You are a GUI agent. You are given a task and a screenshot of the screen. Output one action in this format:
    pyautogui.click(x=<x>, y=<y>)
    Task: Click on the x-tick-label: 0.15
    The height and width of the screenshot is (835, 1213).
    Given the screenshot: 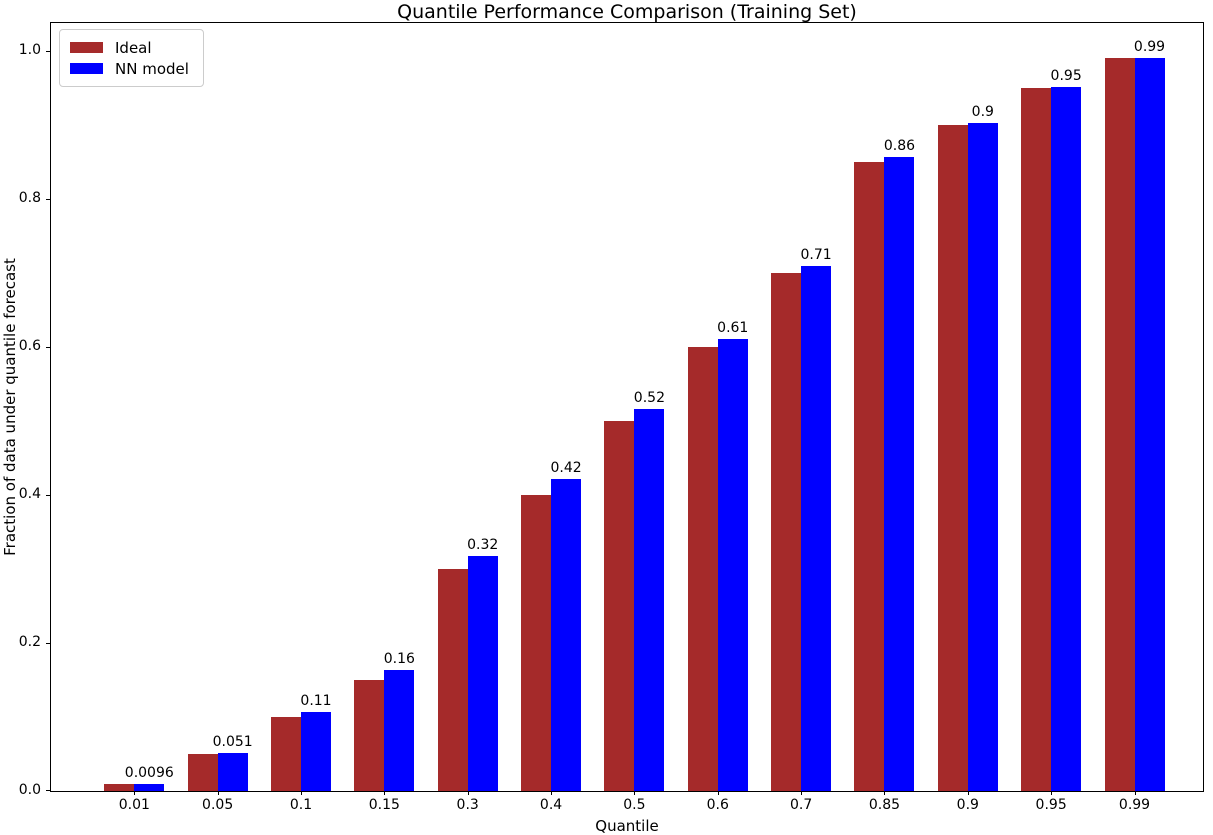 What is the action you would take?
    pyautogui.click(x=384, y=805)
    